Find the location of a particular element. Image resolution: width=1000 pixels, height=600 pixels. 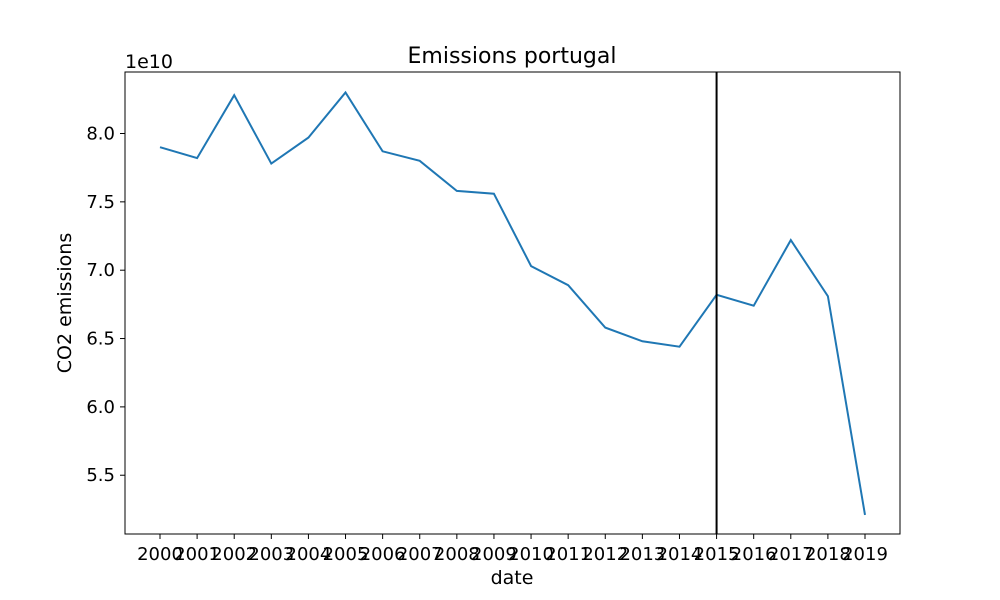

x-tick-label: 2009 is located at coordinates (494, 554).